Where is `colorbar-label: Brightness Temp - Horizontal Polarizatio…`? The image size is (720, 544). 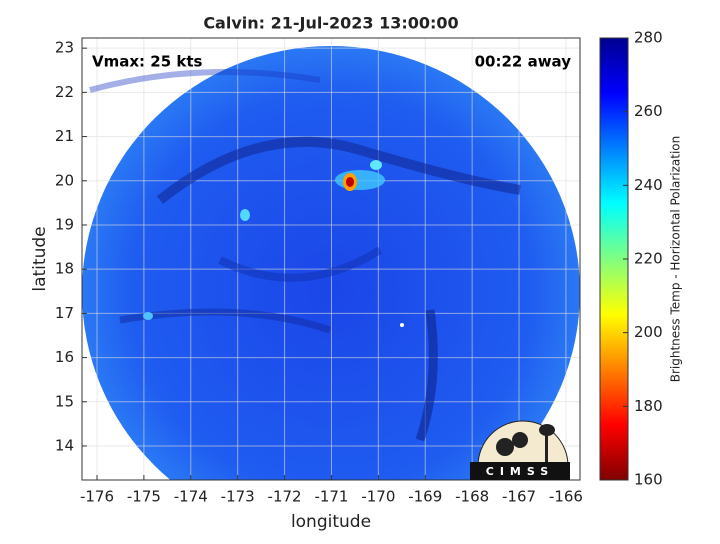
colorbar-label: Brightness Temp - Horizontal Polarizatio… is located at coordinates (676, 259).